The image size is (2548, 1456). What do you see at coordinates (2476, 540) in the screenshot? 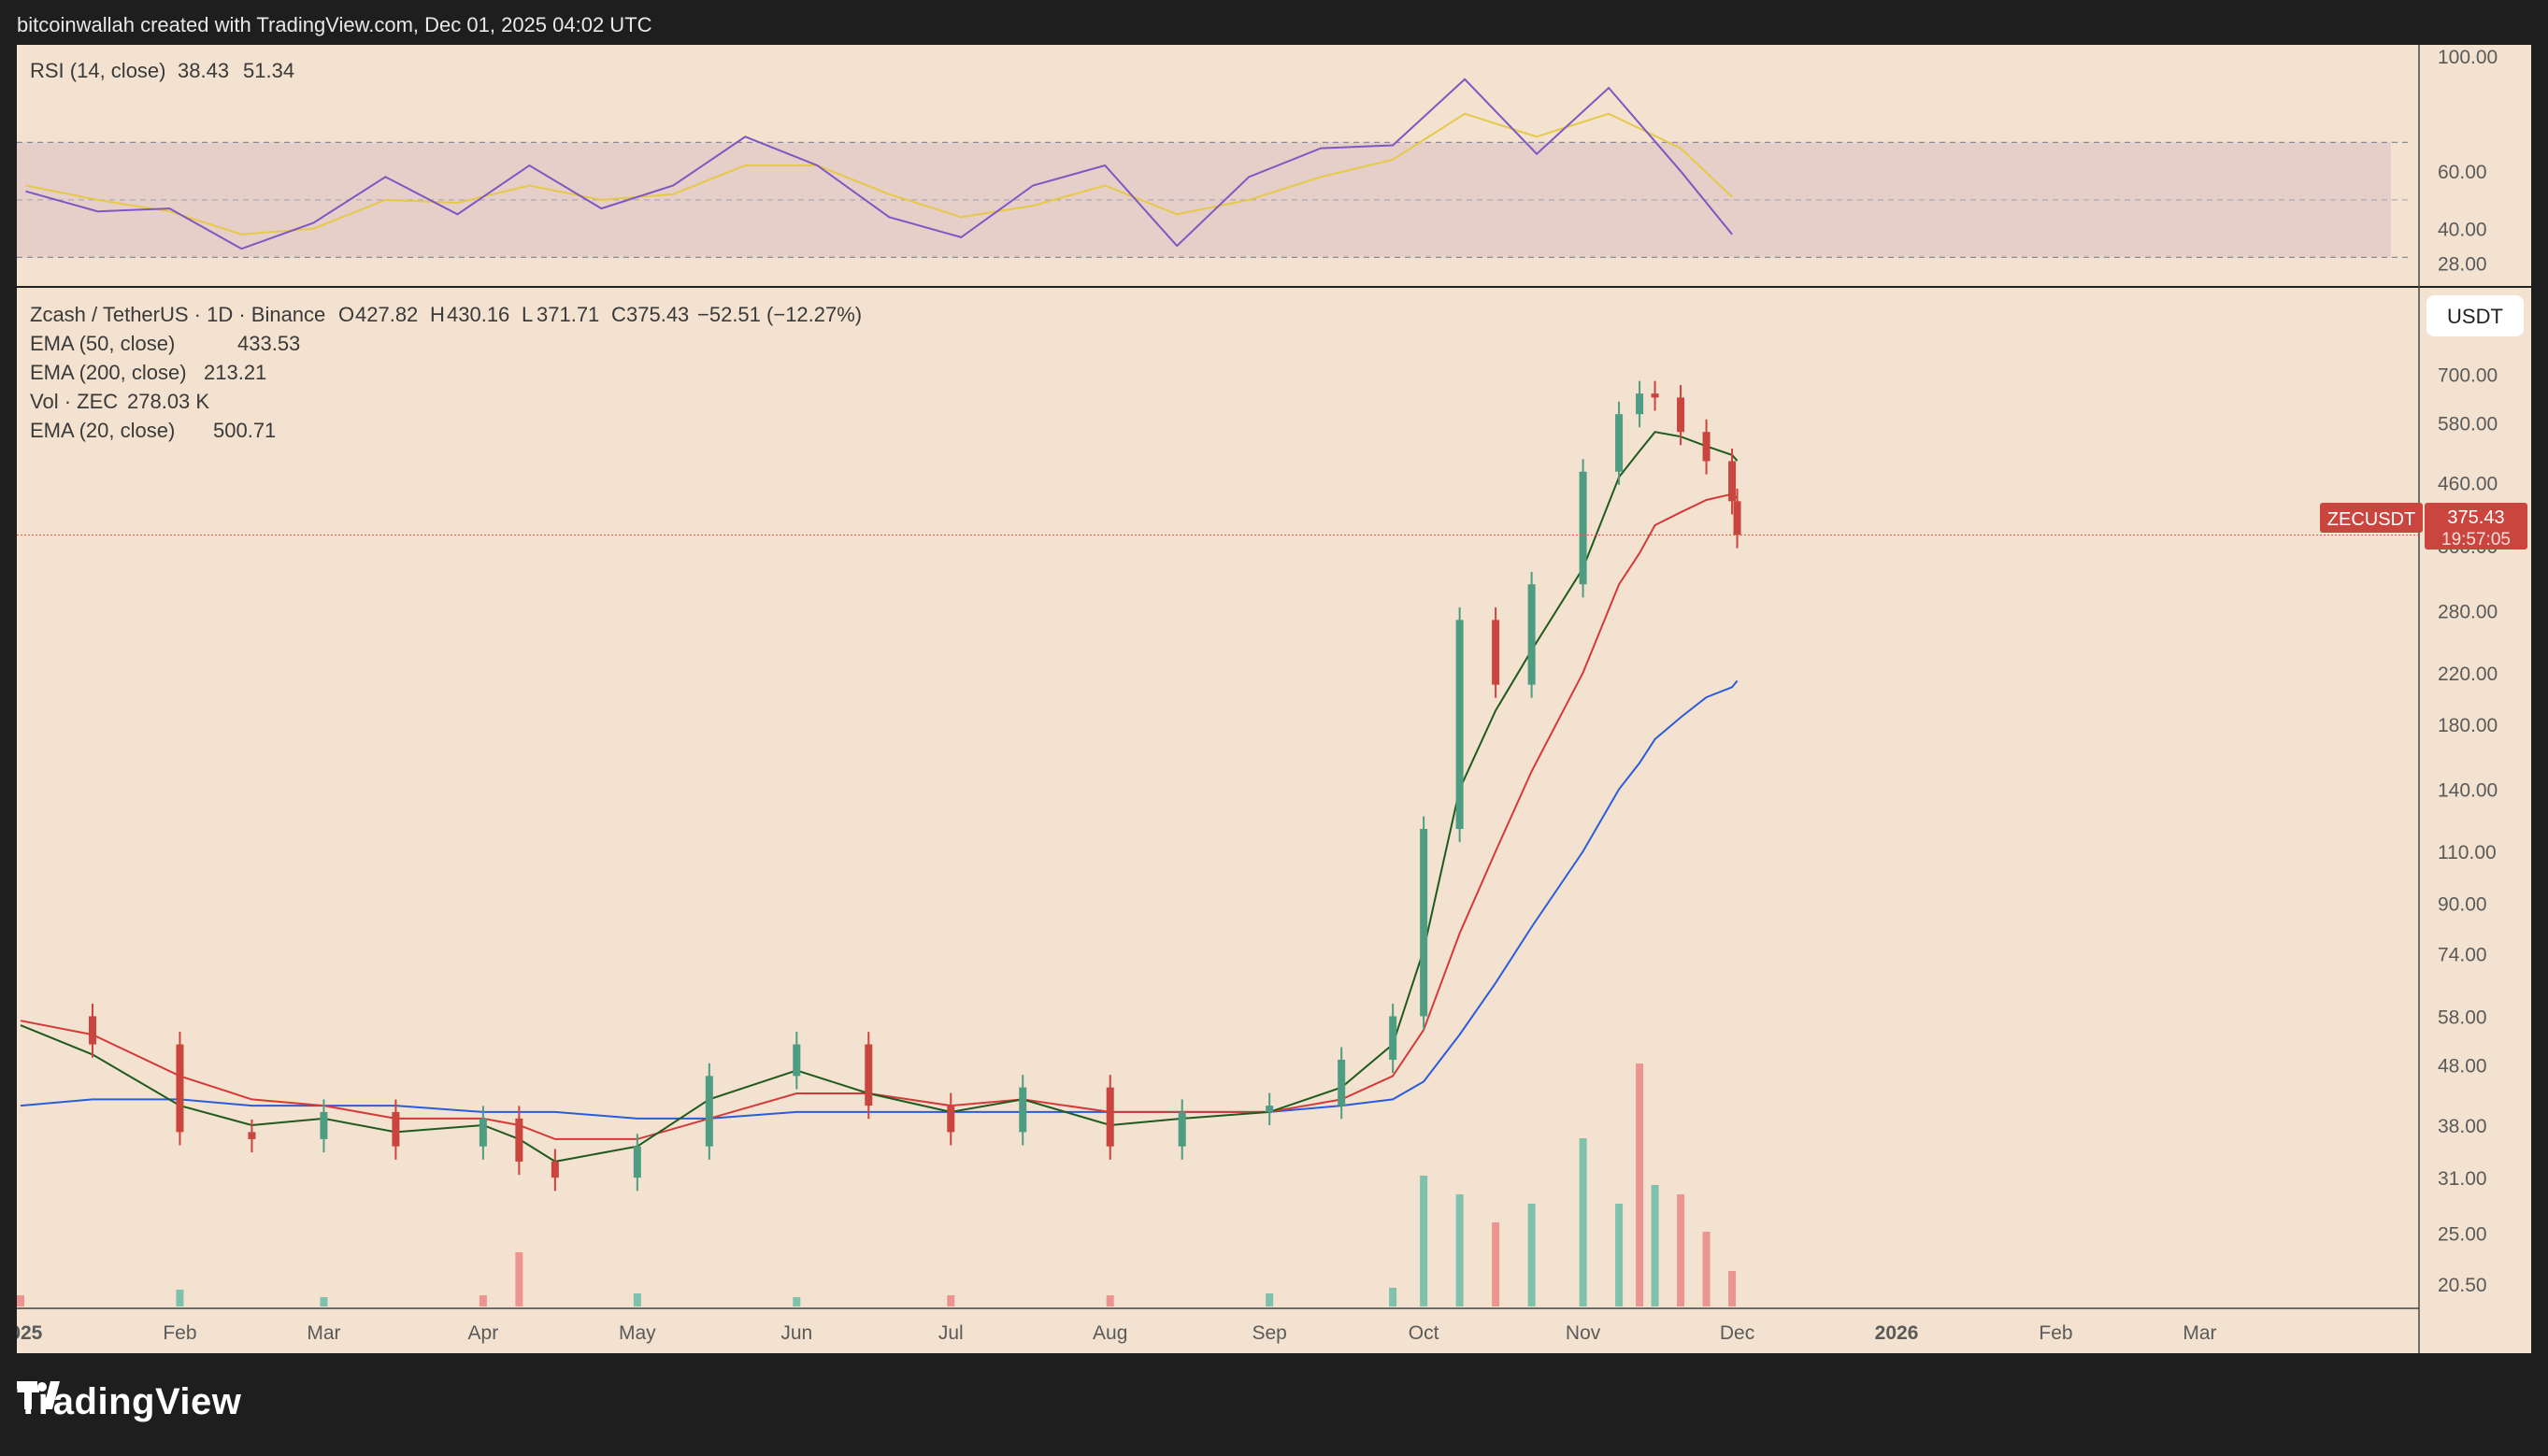
I see `bar-countdown: 19:57:05` at bounding box center [2476, 540].